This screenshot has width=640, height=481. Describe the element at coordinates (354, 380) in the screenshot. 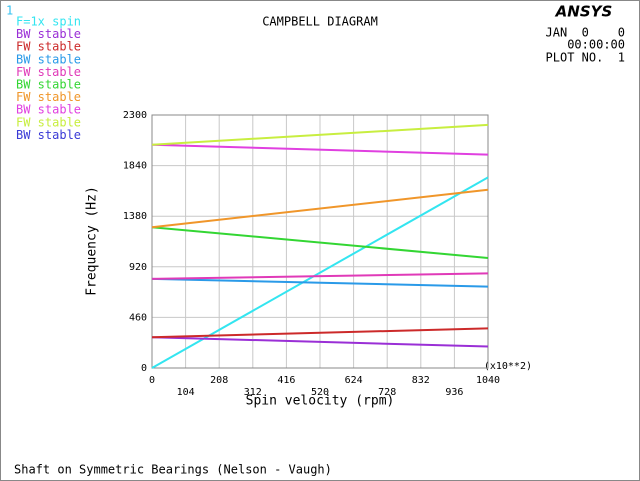

I see `x-tick-label: 624` at that location.